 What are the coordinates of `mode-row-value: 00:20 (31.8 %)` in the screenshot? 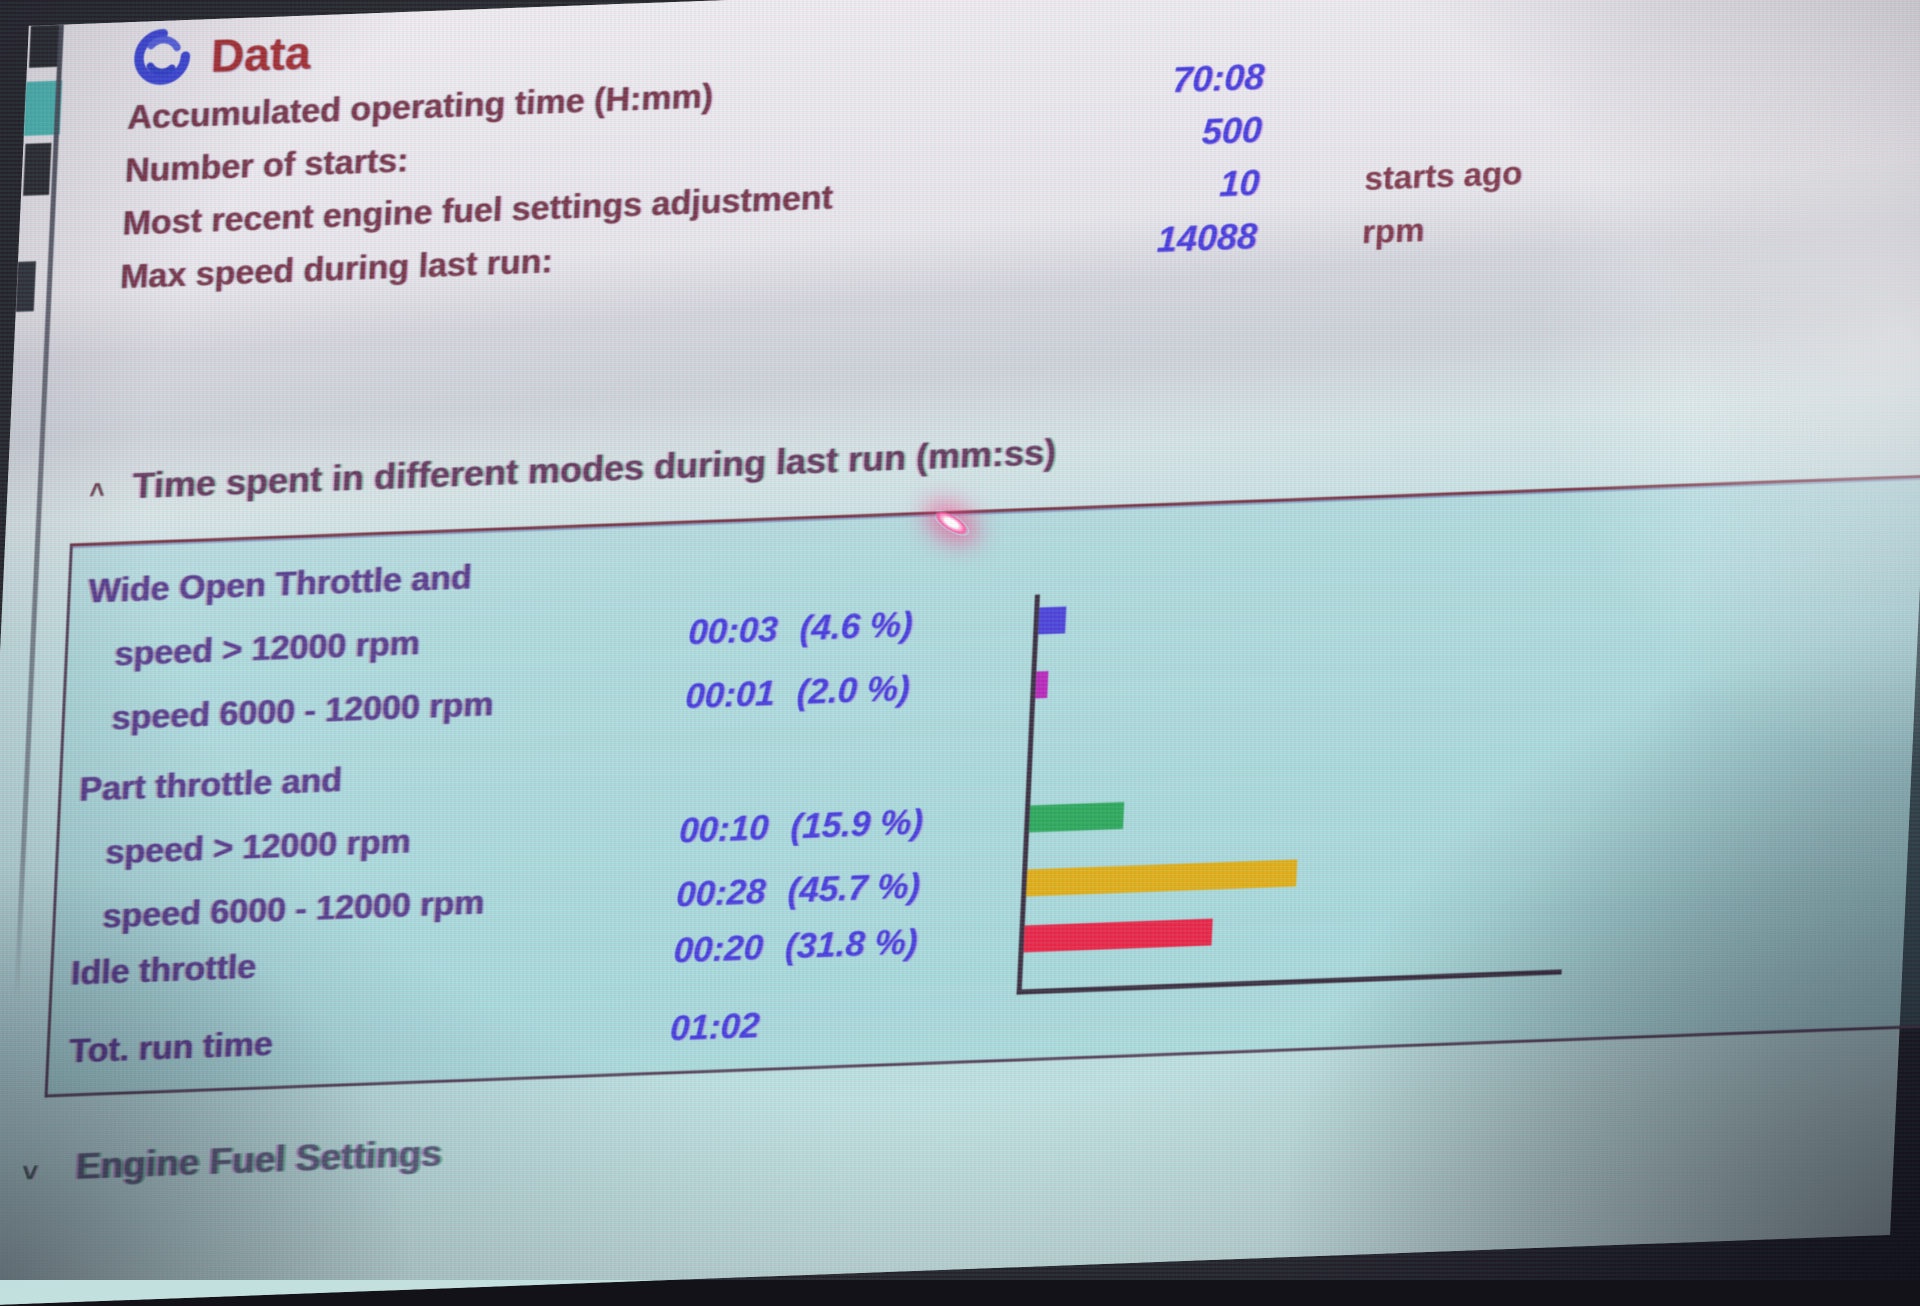 It's located at (858, 944).